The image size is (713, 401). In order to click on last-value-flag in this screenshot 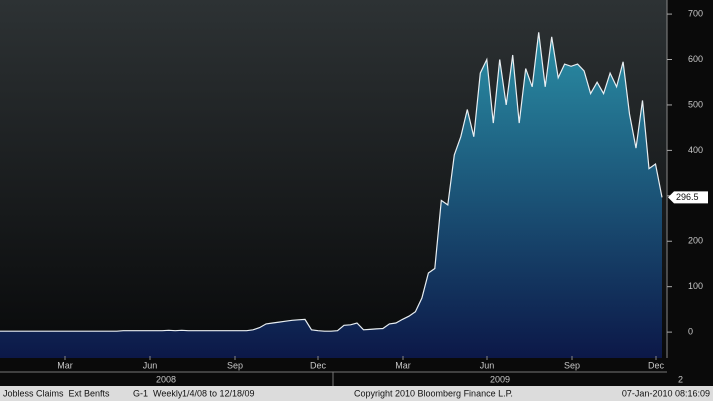, I will do `click(688, 197)`.